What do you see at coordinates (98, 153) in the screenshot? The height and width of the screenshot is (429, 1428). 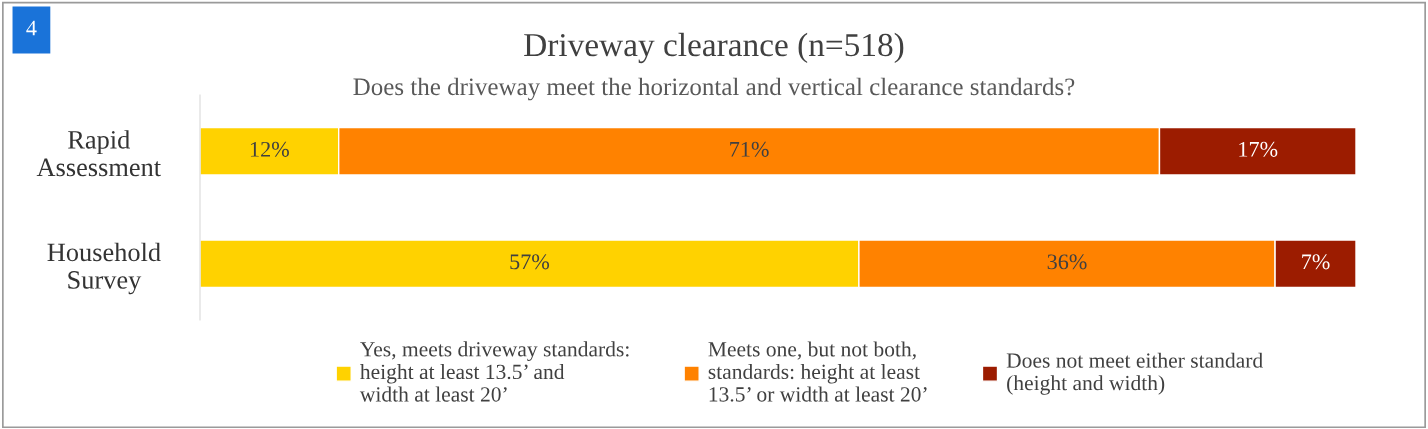 I see `y-tick-label: Rapid Assessment` at bounding box center [98, 153].